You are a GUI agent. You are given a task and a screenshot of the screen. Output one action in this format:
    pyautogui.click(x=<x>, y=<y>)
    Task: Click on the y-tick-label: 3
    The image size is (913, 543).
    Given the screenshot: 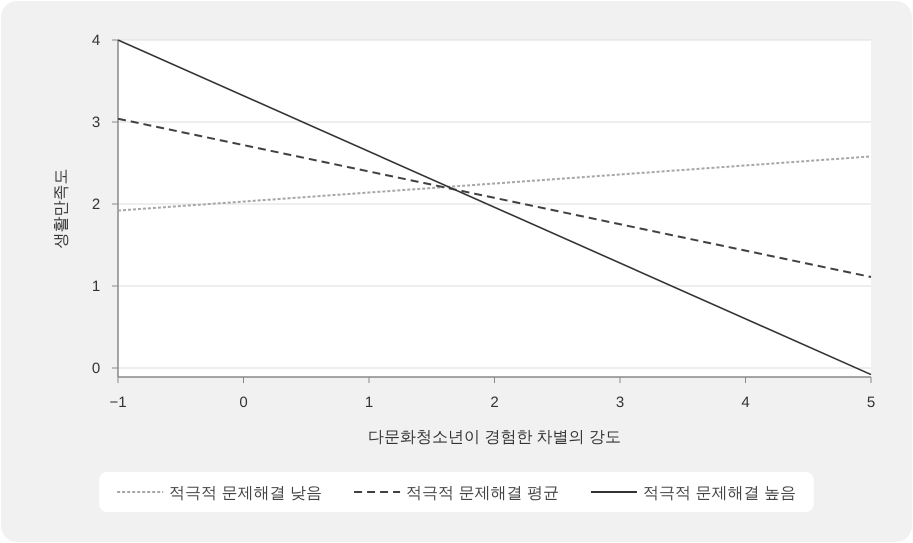 What is the action you would take?
    pyautogui.click(x=96, y=122)
    